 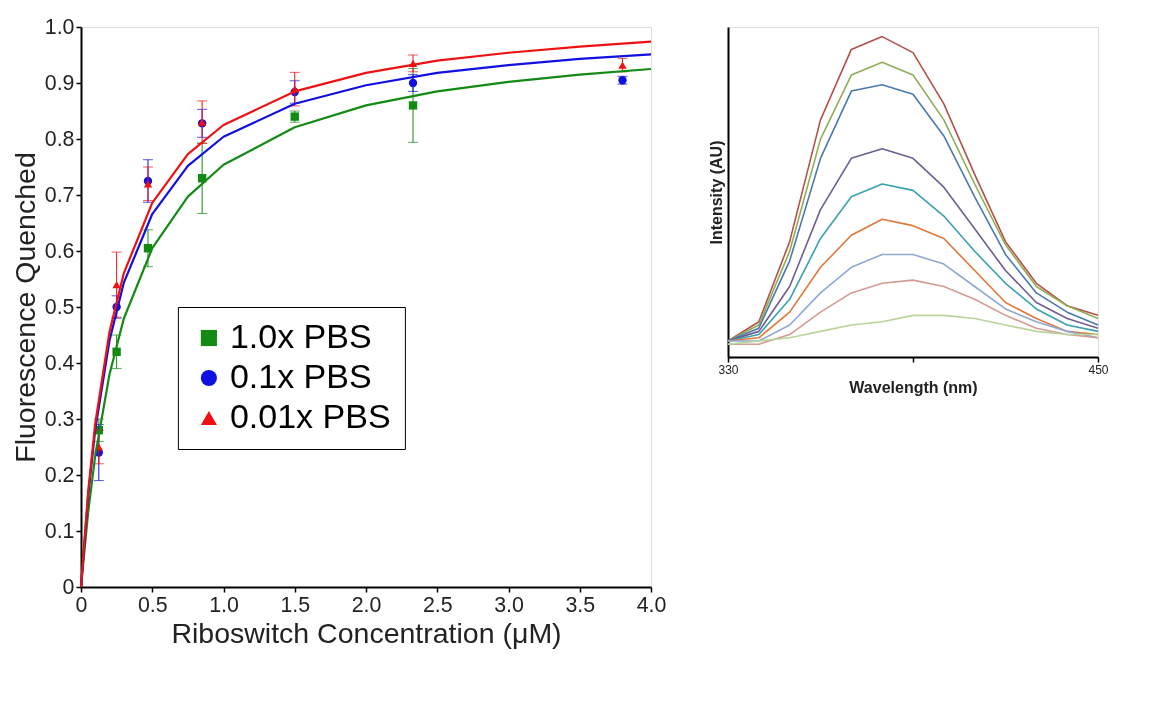 I want to click on legend-label: 0.1x PBS, so click(x=300, y=376).